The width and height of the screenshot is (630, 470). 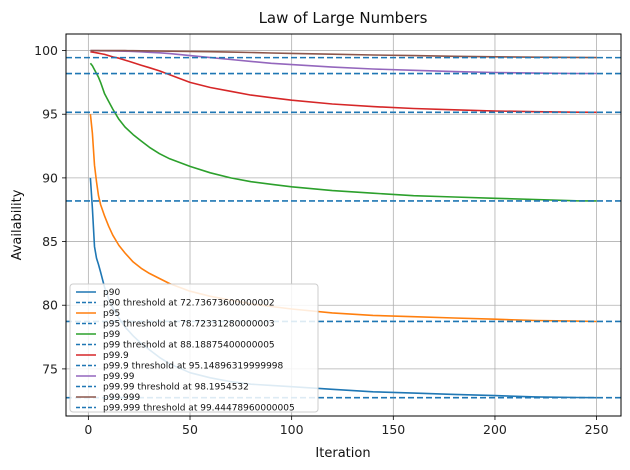 I want to click on legend-entry: p99.999 threshold at 99.44478960000005, so click(x=199, y=409).